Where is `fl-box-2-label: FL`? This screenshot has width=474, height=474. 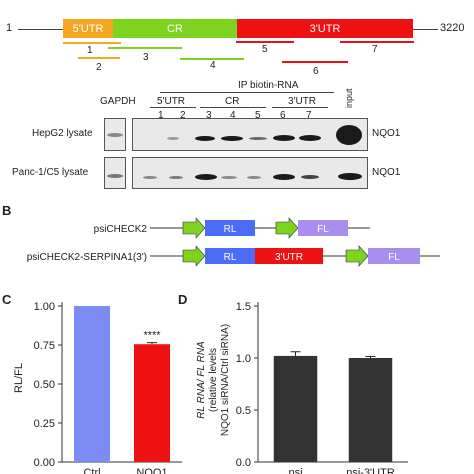
fl-box-2-label: FL is located at coordinates (394, 257).